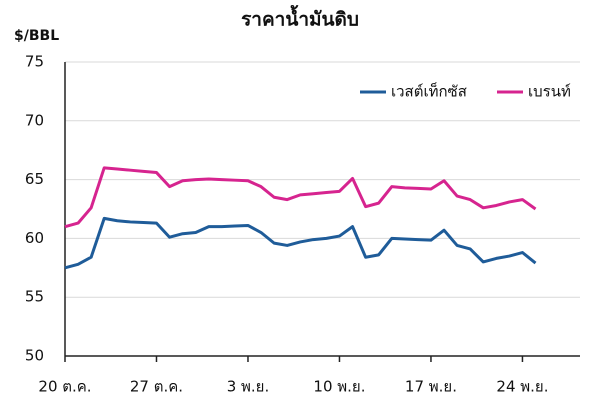 The width and height of the screenshot is (600, 404). What do you see at coordinates (36, 36) in the screenshot?
I see `y-axis-label: $/BBL` at bounding box center [36, 36].